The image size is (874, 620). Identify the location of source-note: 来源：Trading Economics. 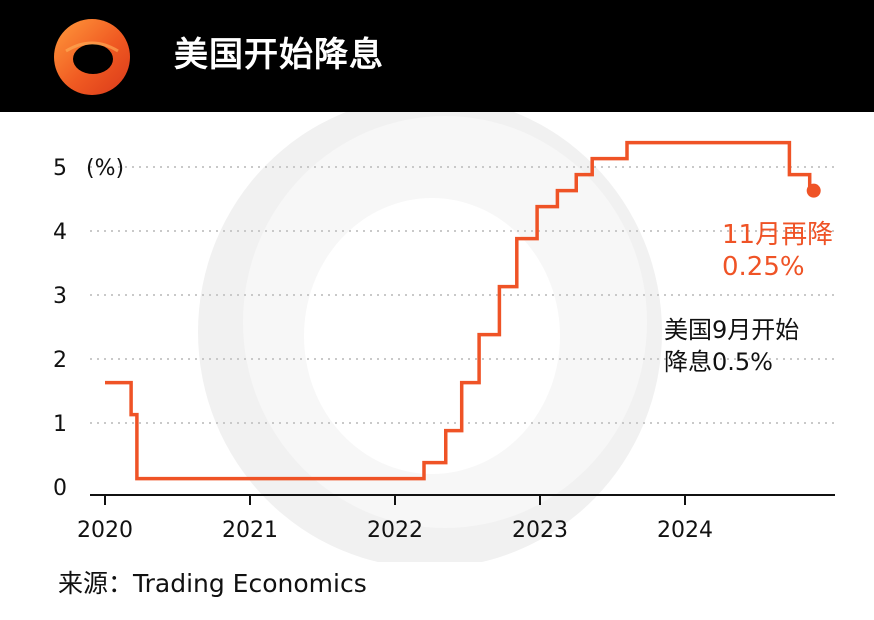
(212, 583).